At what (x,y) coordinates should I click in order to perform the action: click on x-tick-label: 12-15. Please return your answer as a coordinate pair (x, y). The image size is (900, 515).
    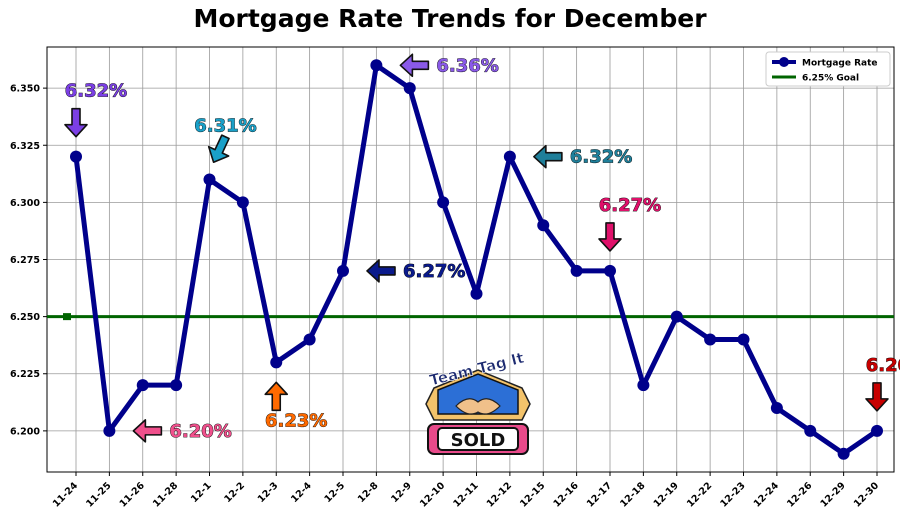
    Looking at the image, I should click on (532, 494).